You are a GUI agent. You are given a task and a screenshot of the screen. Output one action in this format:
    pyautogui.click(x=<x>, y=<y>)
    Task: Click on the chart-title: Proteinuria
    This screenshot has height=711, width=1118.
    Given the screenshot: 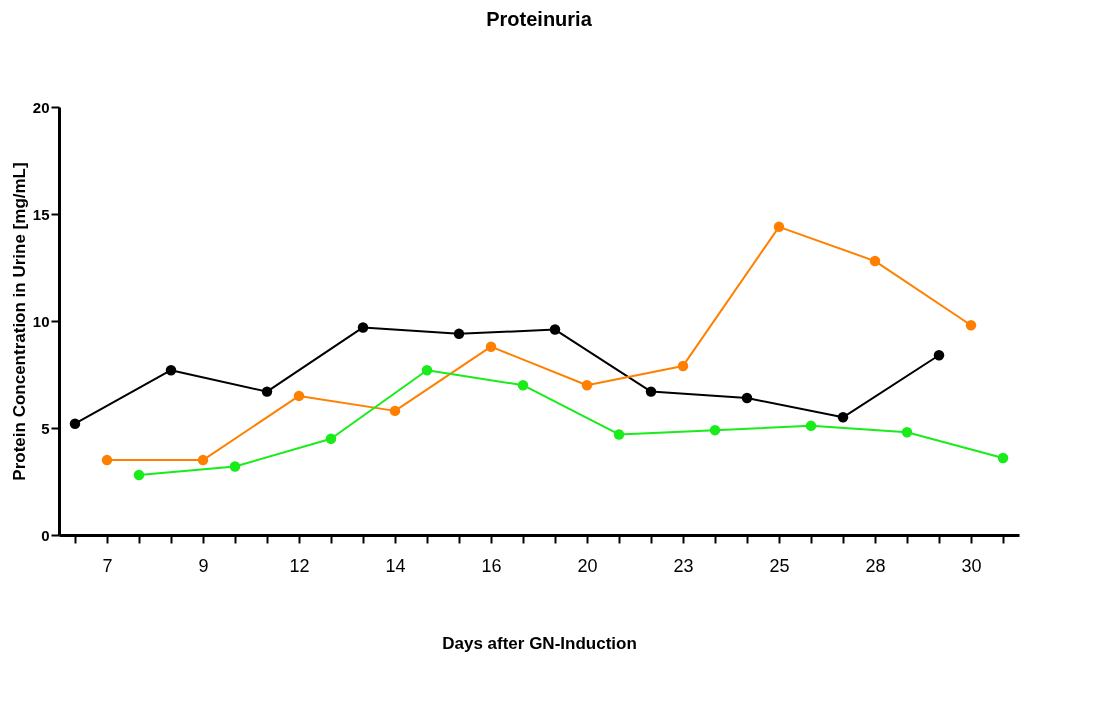 What is the action you would take?
    pyautogui.click(x=539, y=19)
    